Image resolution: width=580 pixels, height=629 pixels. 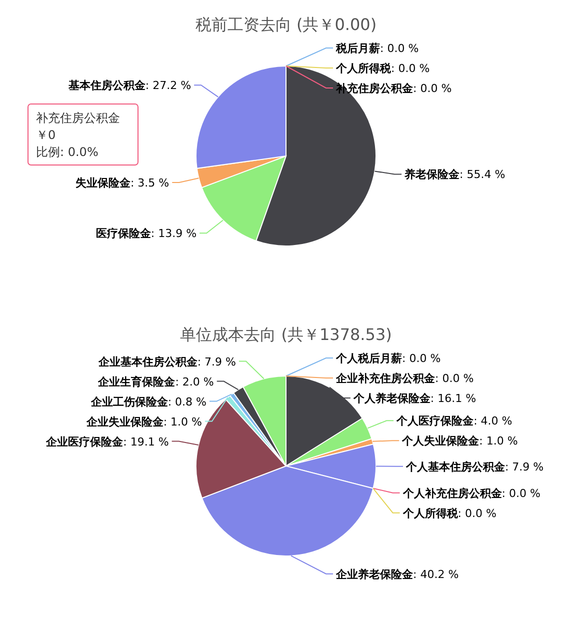 I want to click on slice-label: 基本住房公积金, so click(x=106, y=85).